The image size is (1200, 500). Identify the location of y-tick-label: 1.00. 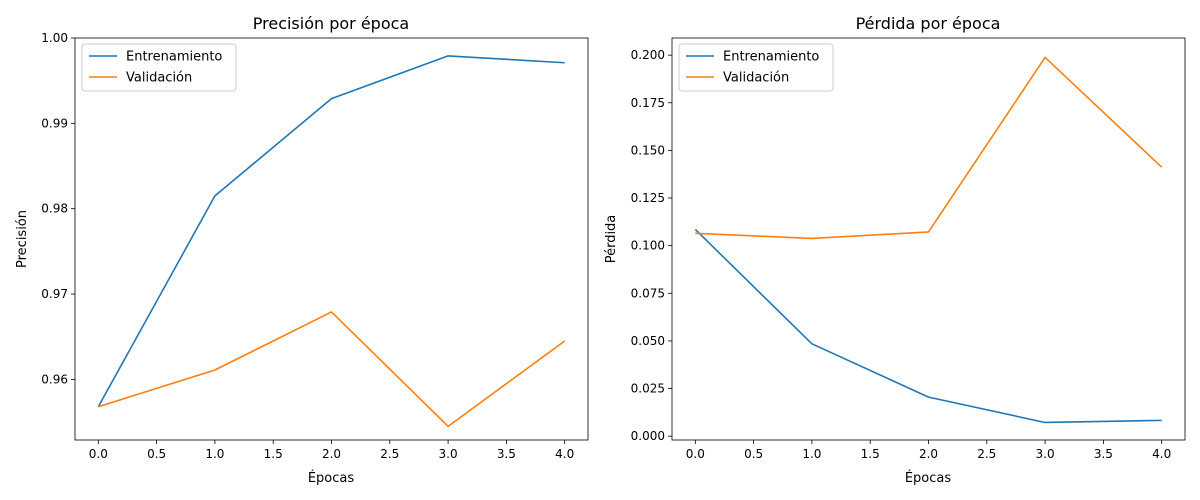
(54, 38).